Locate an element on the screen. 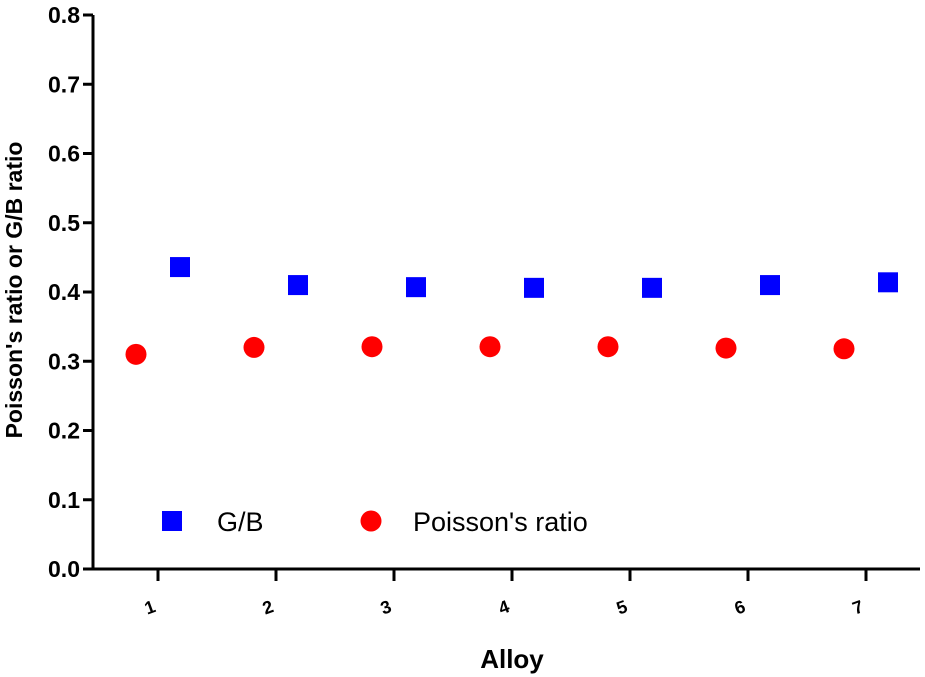 The width and height of the screenshot is (925, 677). x-tick-label: 5 is located at coordinates (622, 607).